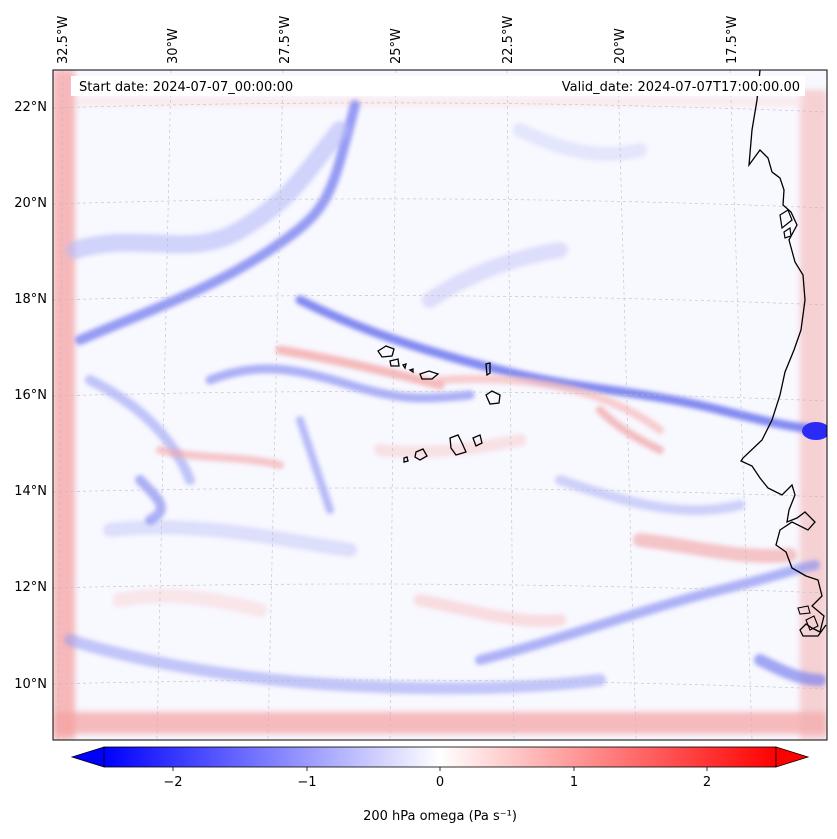  I want to click on cape-verde-islands, so click(439, 404).